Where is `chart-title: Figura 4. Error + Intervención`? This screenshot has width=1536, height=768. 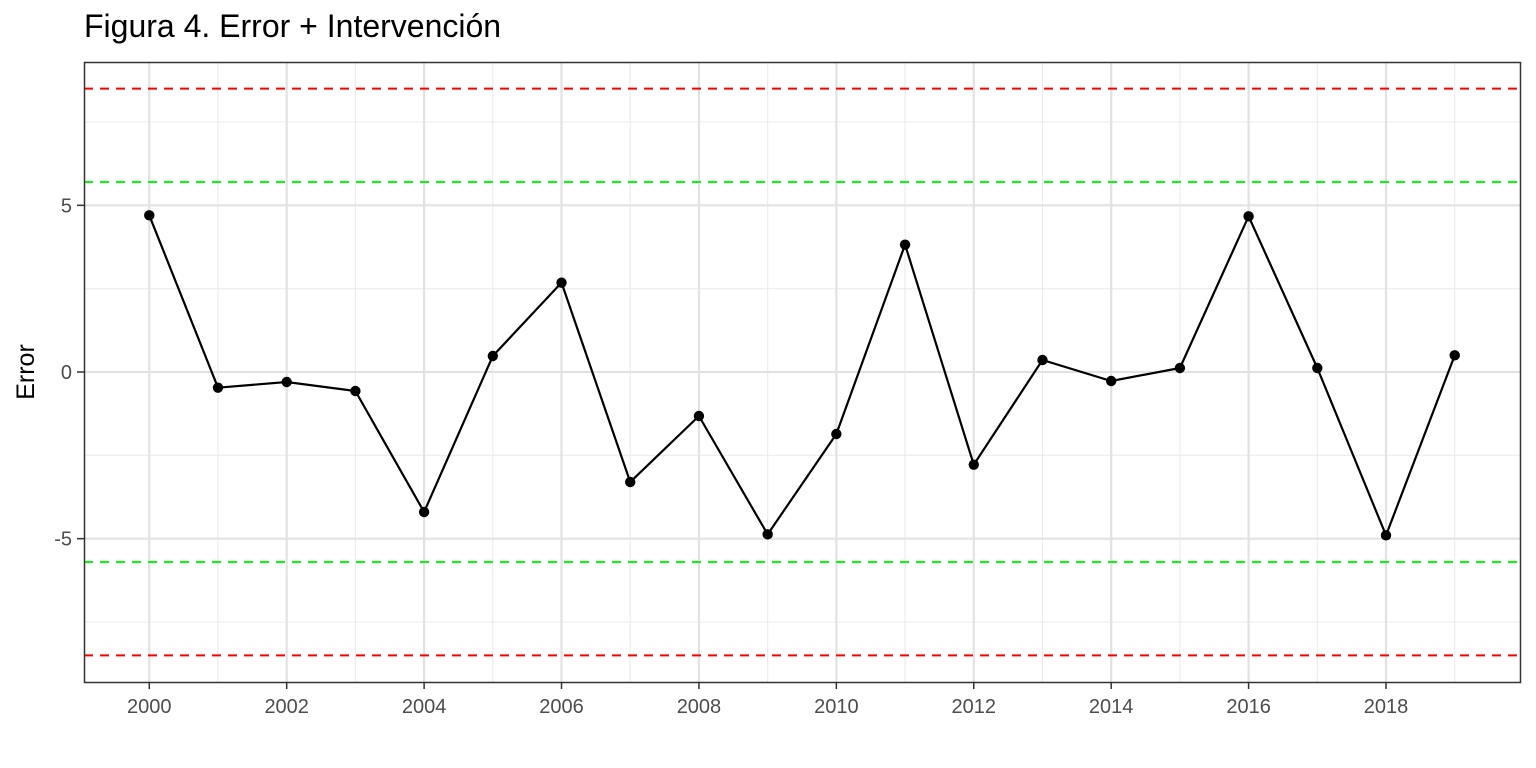
chart-title: Figura 4. Error + Intervención is located at coordinates (293, 26).